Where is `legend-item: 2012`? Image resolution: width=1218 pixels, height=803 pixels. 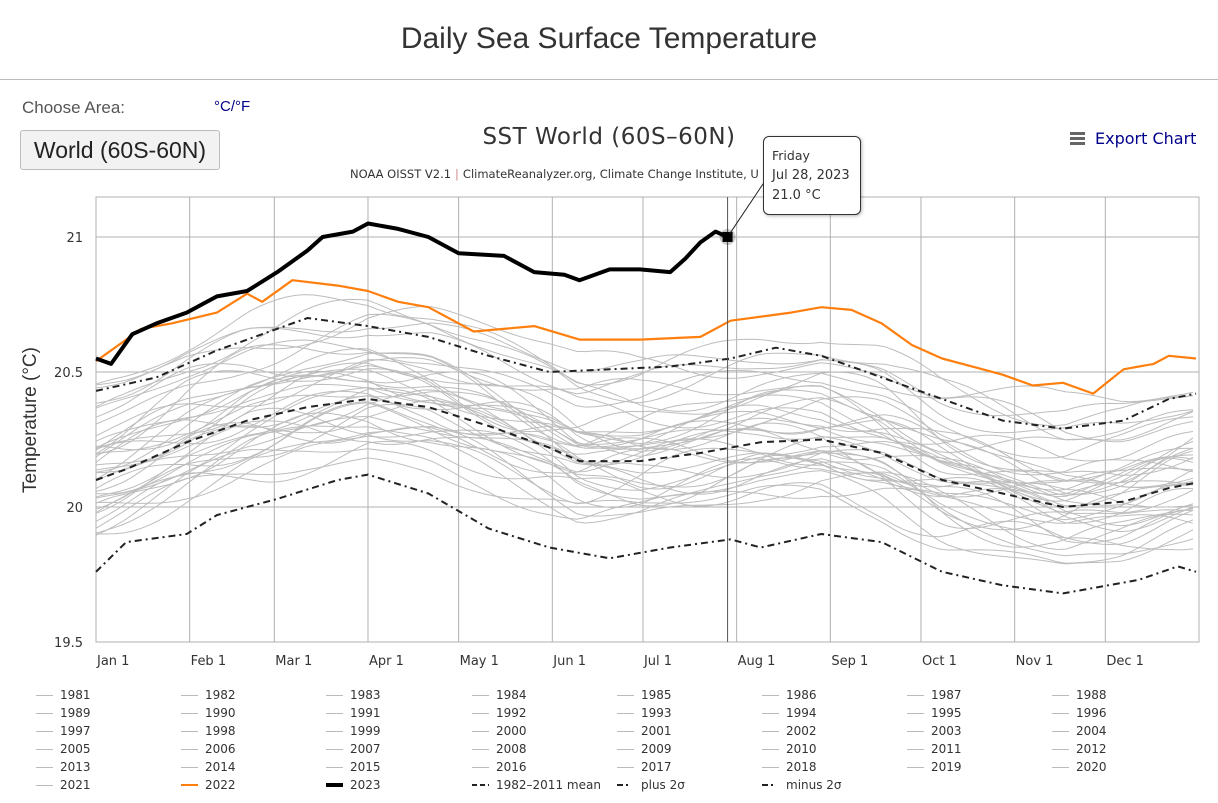
legend-item: 2012 is located at coordinates (1079, 749).